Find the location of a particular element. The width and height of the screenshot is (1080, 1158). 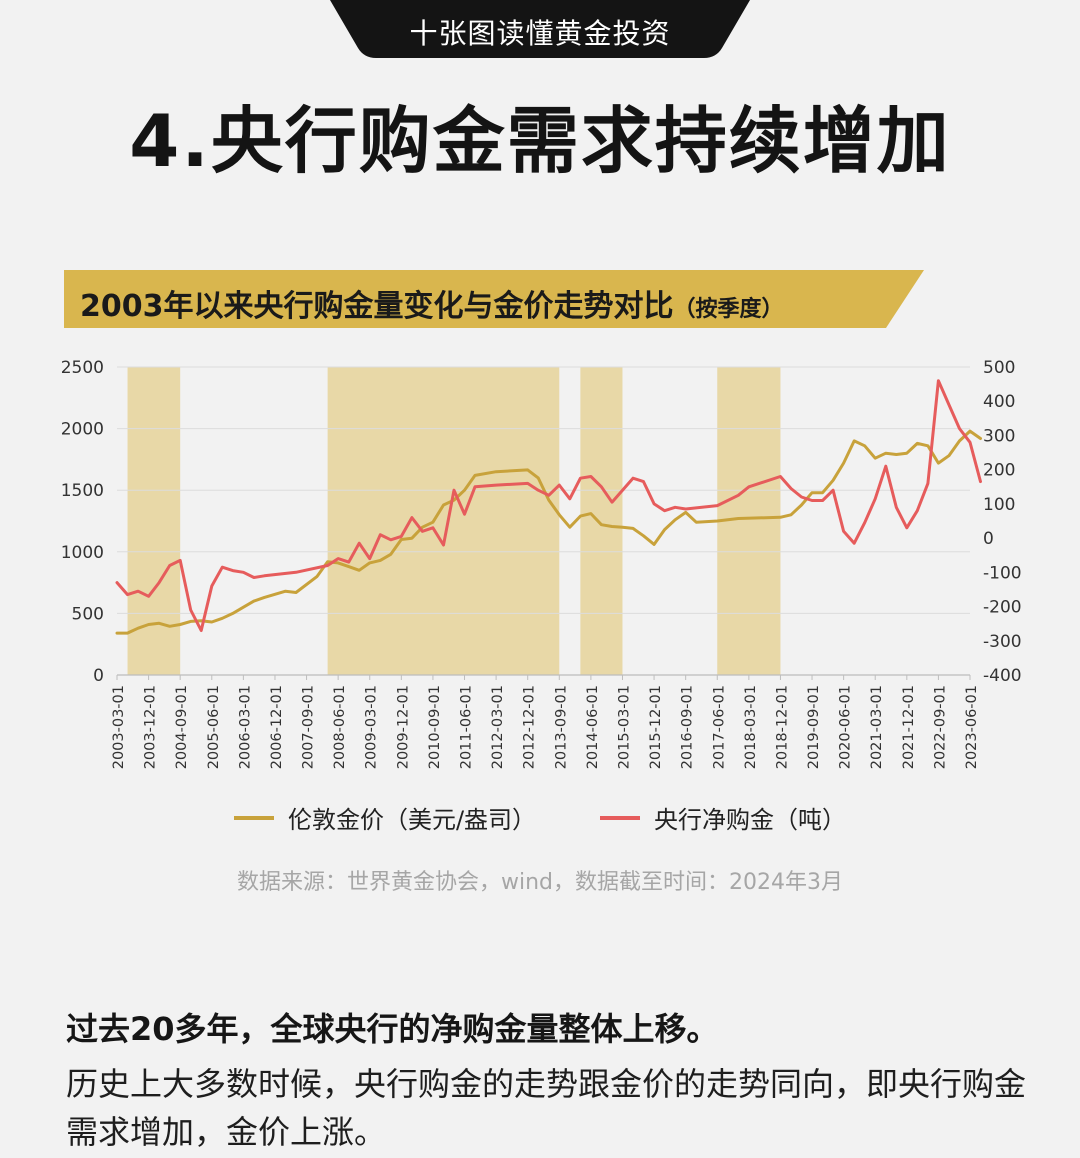

x-tick-label-15: 2014-06-01 is located at coordinates (593, 727).